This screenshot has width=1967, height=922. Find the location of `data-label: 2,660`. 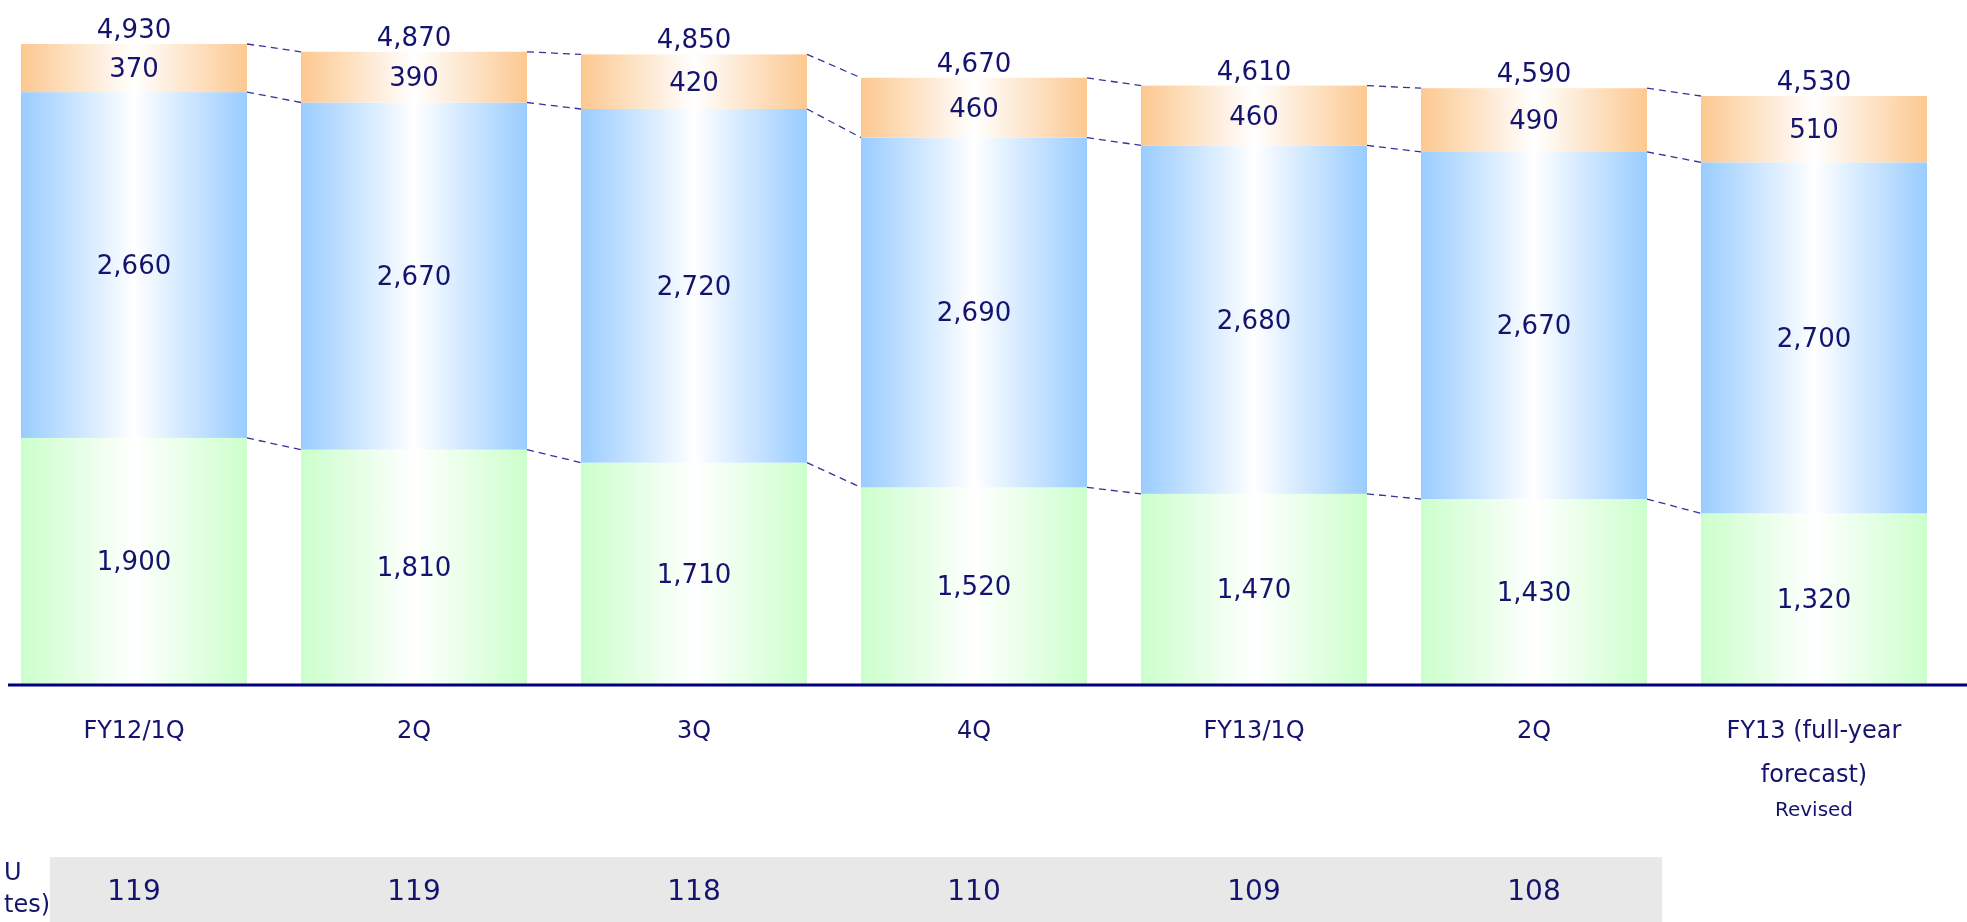

data-label: 2,660 is located at coordinates (134, 265).